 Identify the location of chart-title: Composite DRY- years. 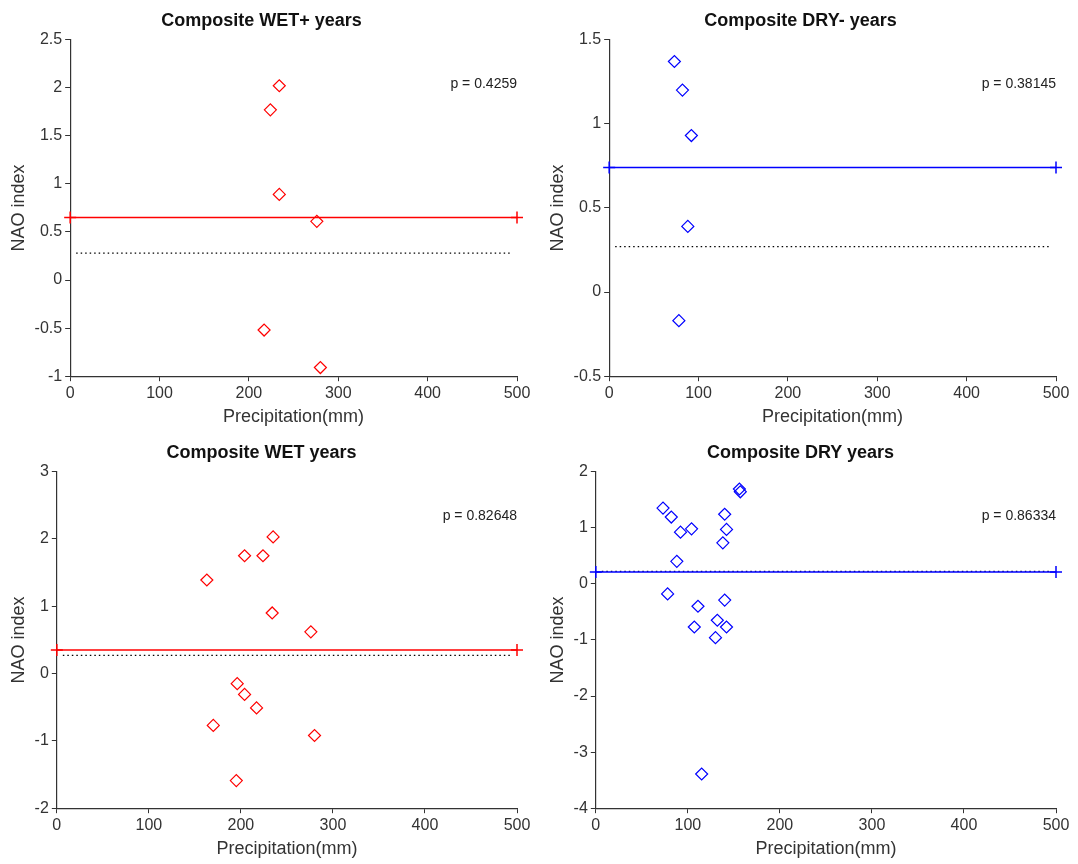
(800, 19).